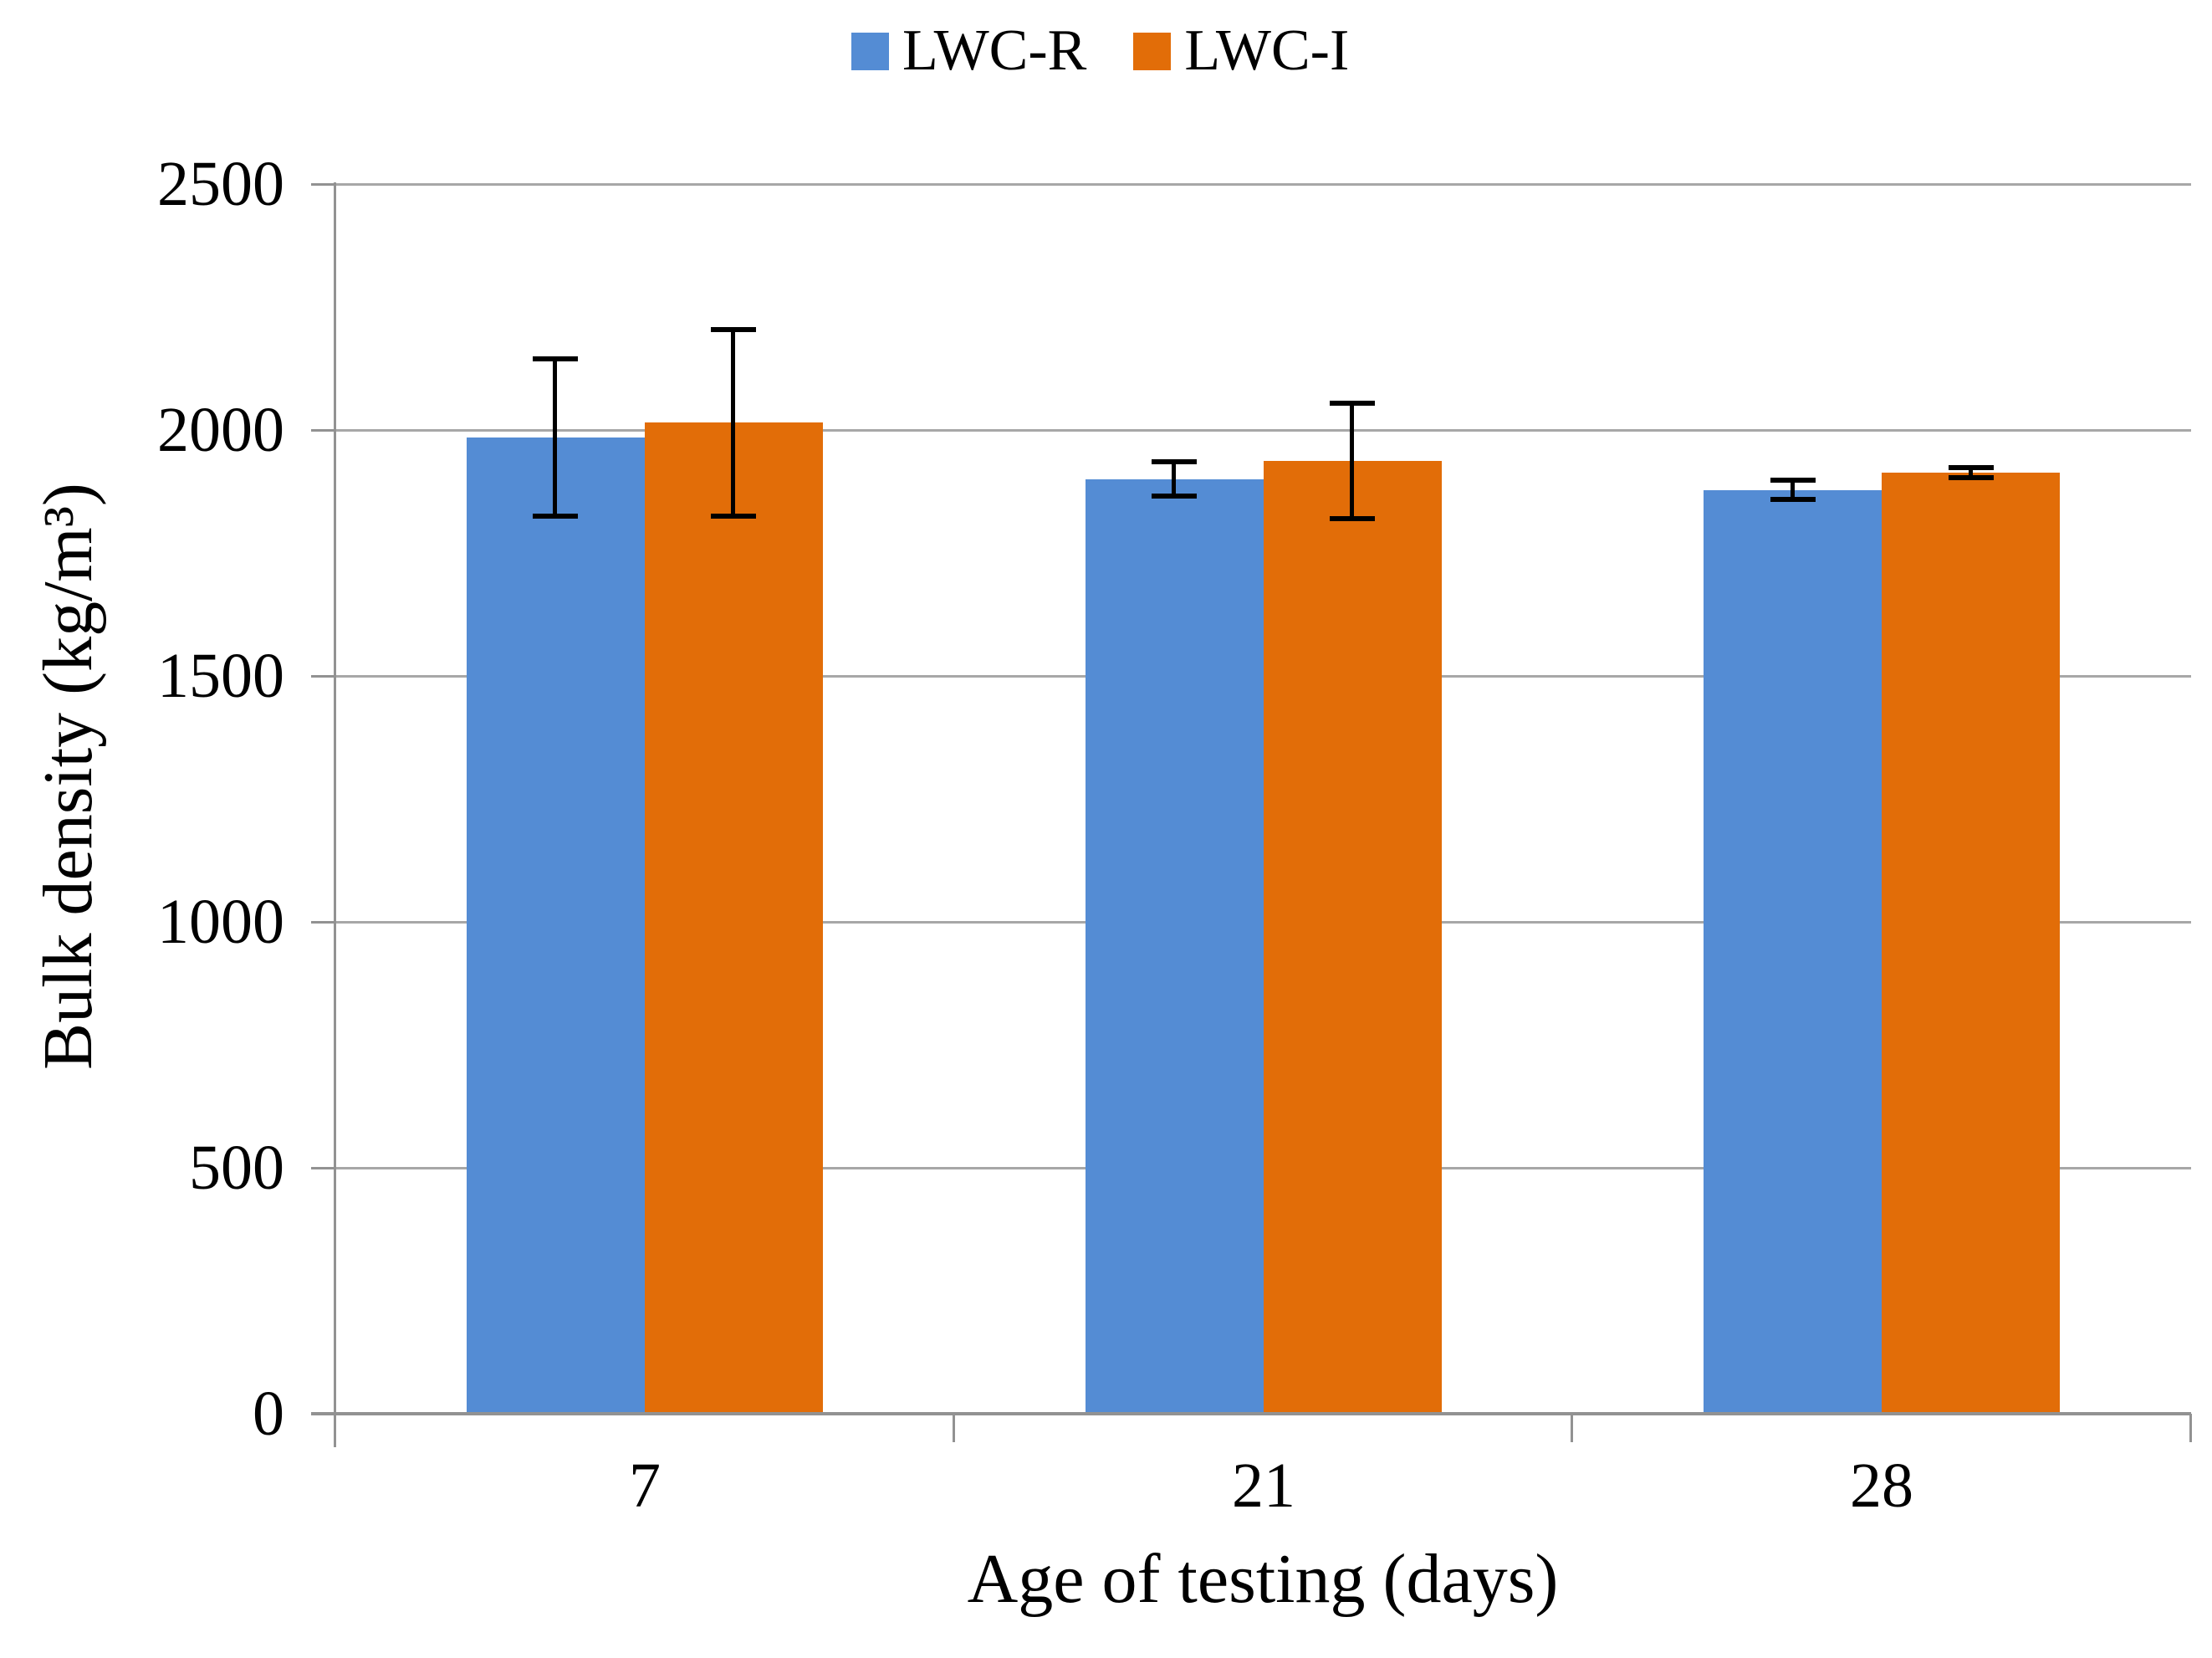 The height and width of the screenshot is (1658, 2212). Describe the element at coordinates (870, 51) in the screenshot. I see `legend-swatch-lwc-r` at that location.